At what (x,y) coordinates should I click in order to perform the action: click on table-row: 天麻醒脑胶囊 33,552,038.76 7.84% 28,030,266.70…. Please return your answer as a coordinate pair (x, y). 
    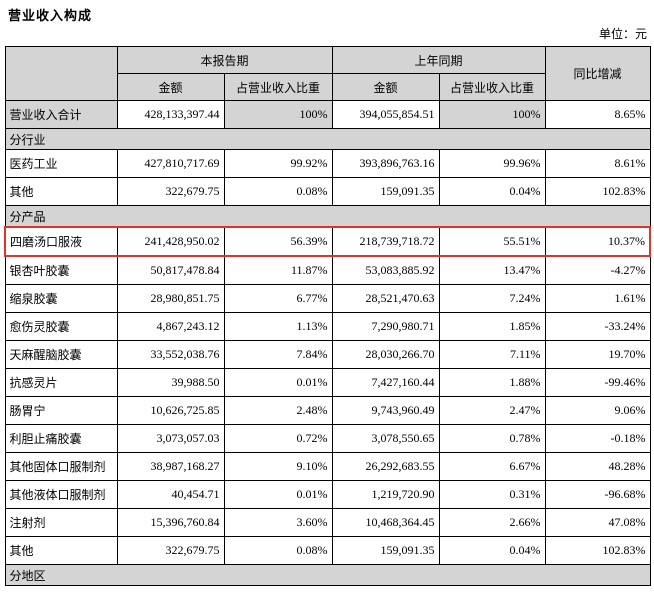
    Looking at the image, I should click on (327, 354).